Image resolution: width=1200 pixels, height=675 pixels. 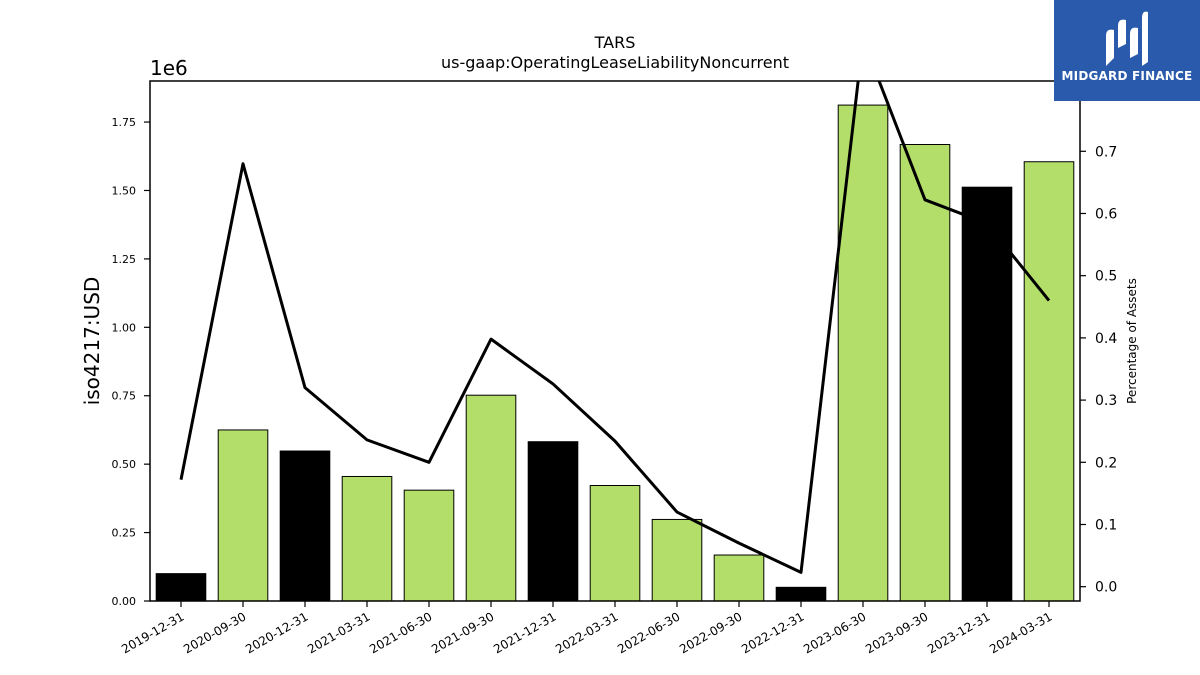 What do you see at coordinates (124, 396) in the screenshot?
I see `y-tick-label: 0.75` at bounding box center [124, 396].